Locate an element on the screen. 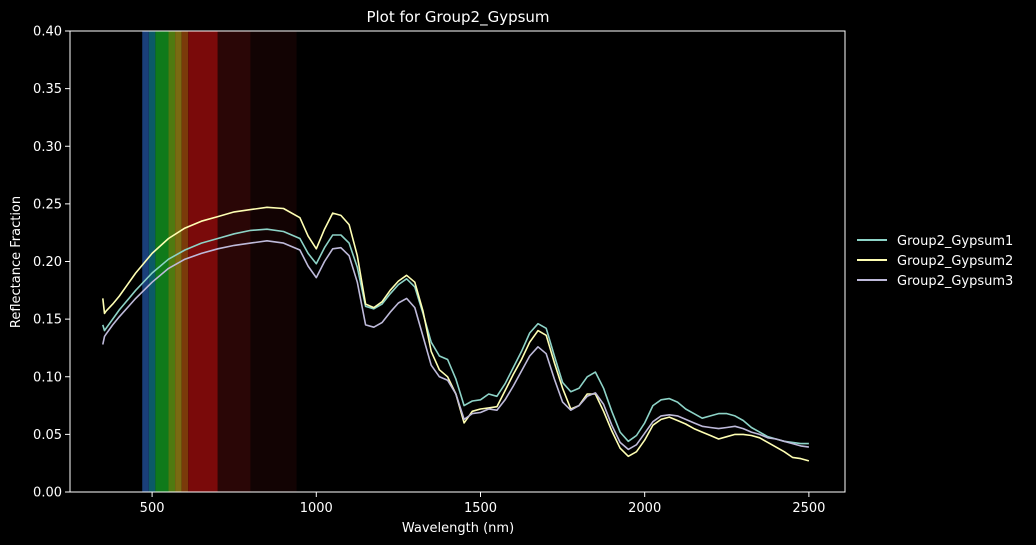  chart-title: Plot for Group2_Gypsum is located at coordinates (457, 17).